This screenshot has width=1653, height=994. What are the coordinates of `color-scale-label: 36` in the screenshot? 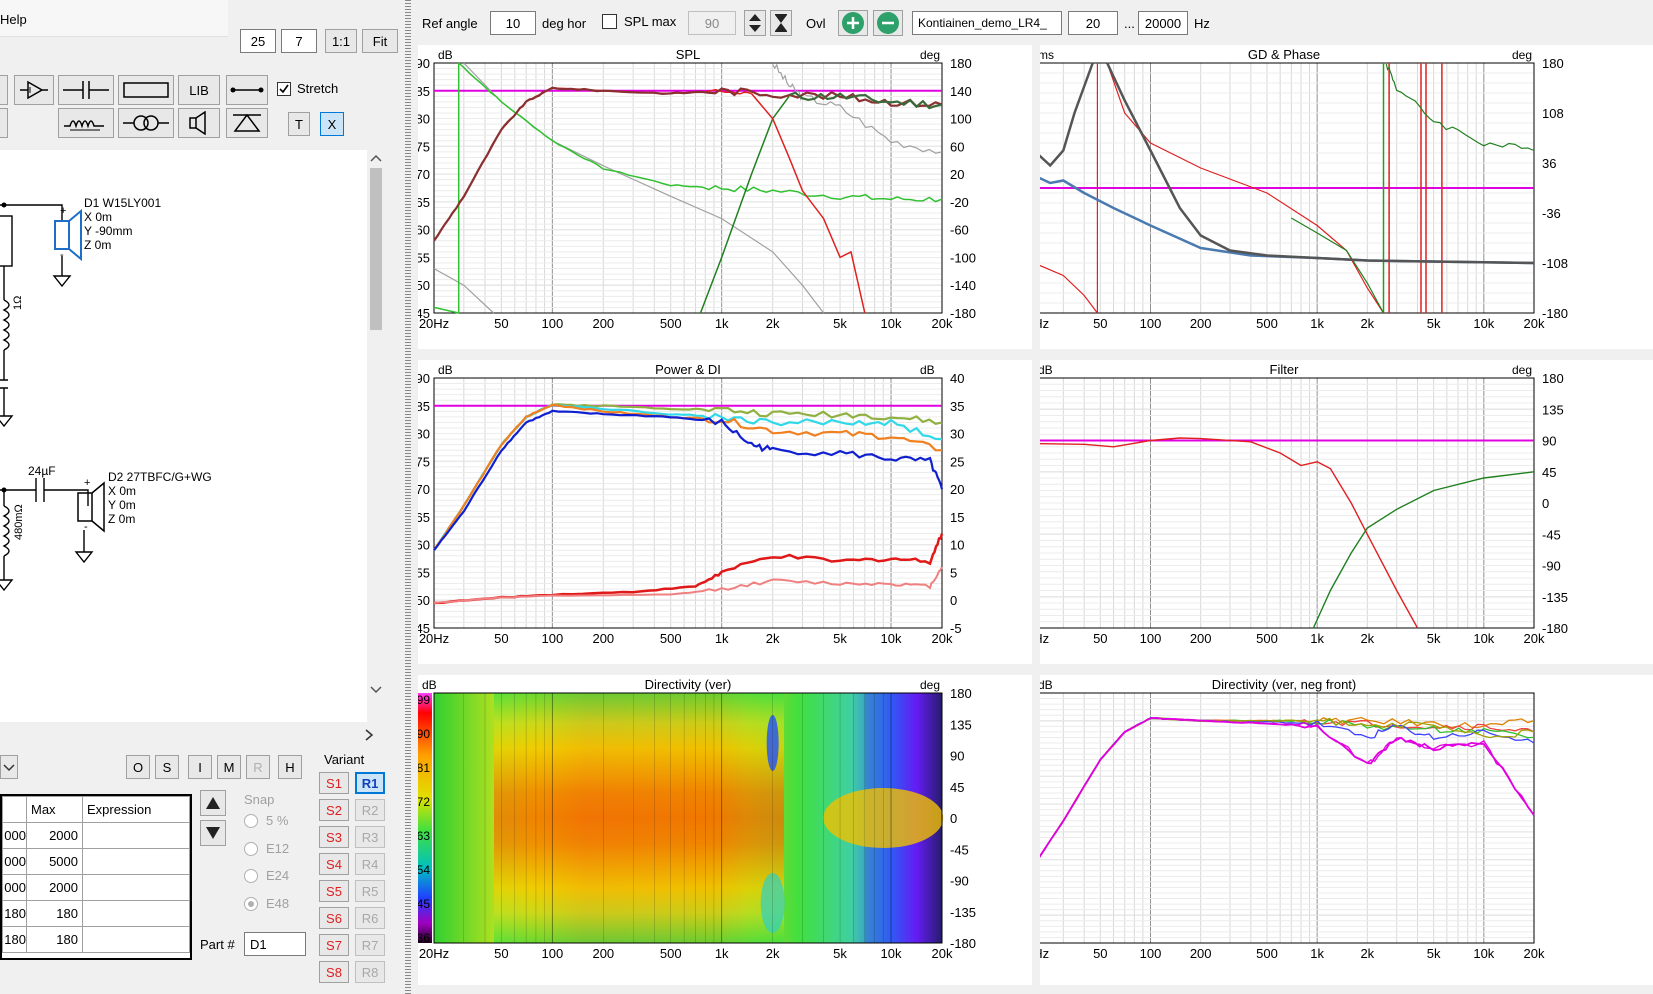 It's located at (424, 938).